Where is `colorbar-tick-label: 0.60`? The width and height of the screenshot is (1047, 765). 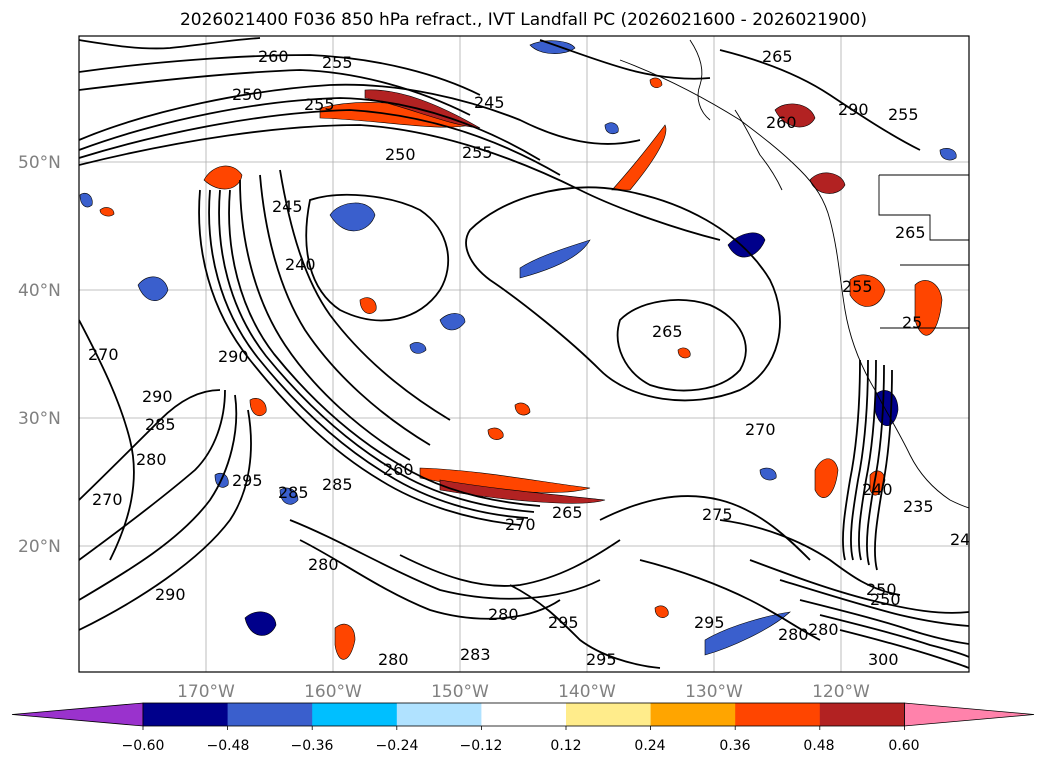
colorbar-tick-label: 0.60 is located at coordinates (903, 746).